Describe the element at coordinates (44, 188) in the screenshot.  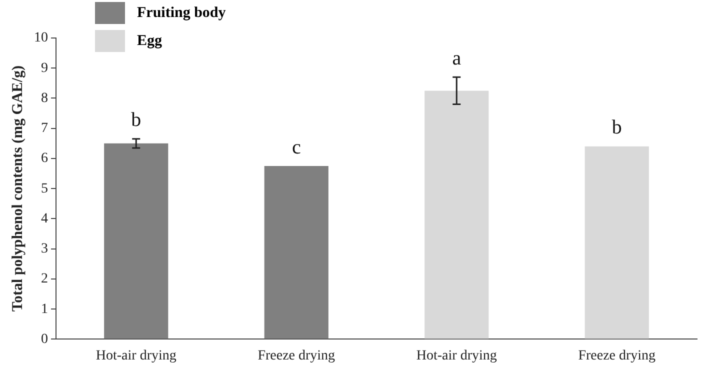
I see `y-tick-label: 5` at that location.